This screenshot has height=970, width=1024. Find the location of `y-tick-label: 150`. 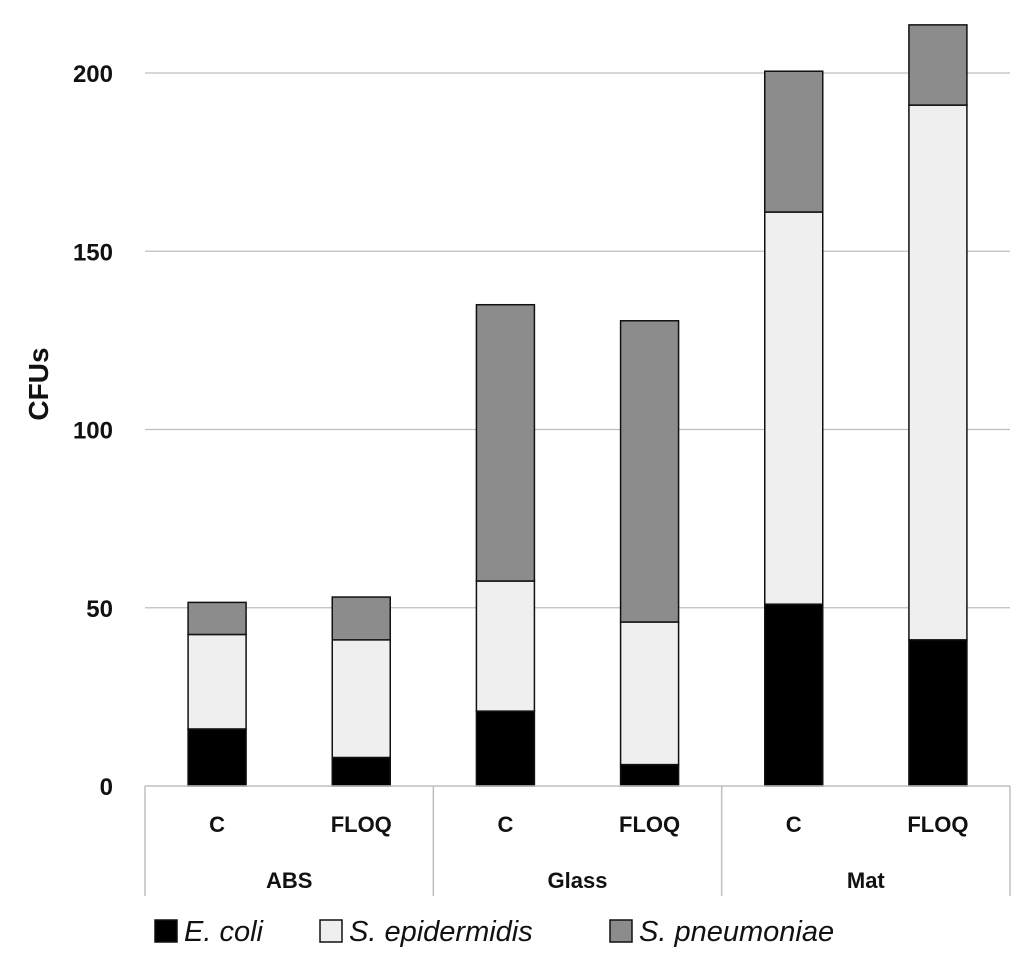

y-tick-label: 150 is located at coordinates (93, 252).